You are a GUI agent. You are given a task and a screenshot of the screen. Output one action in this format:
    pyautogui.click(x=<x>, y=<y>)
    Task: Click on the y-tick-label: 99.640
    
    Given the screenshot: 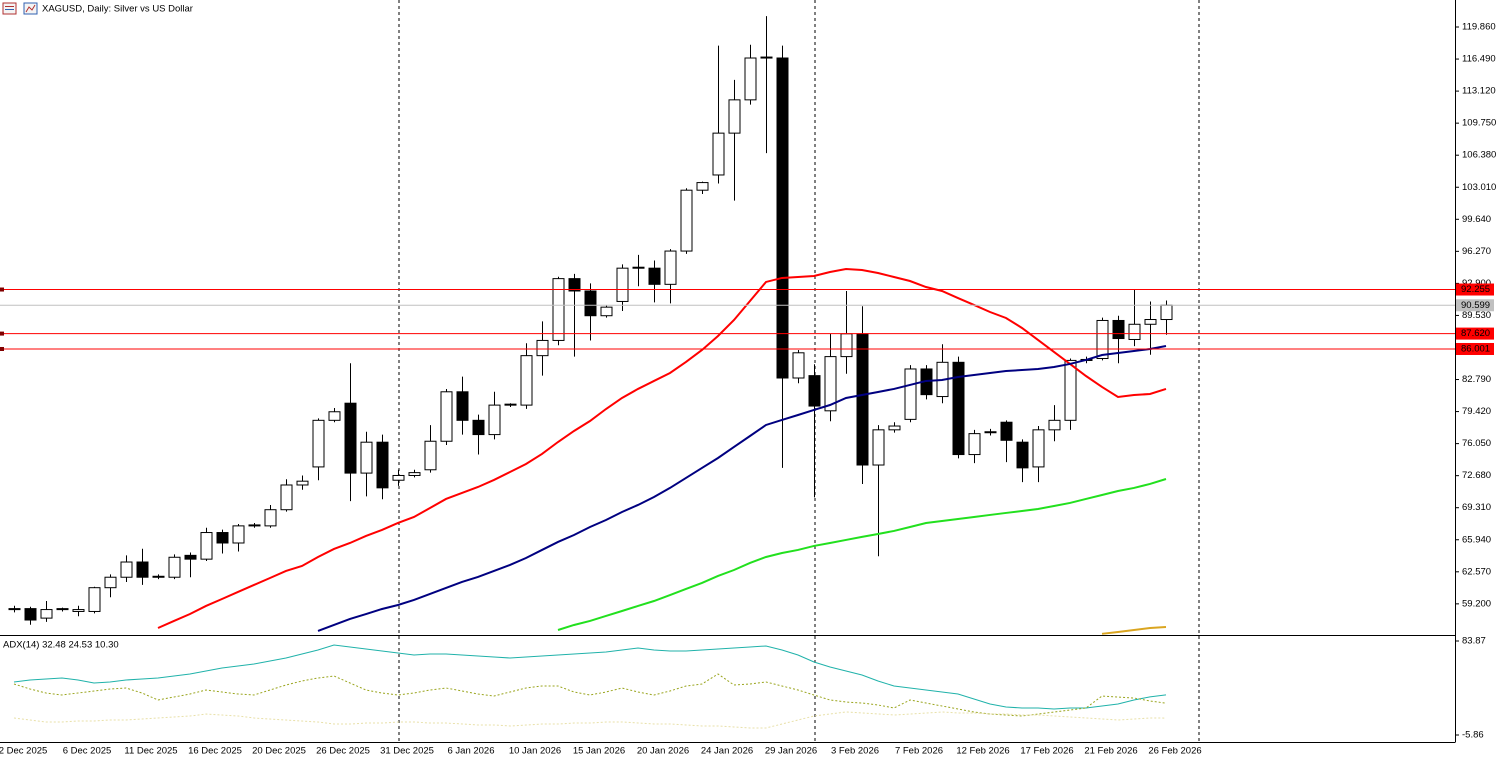 What is the action you would take?
    pyautogui.click(x=1476, y=219)
    